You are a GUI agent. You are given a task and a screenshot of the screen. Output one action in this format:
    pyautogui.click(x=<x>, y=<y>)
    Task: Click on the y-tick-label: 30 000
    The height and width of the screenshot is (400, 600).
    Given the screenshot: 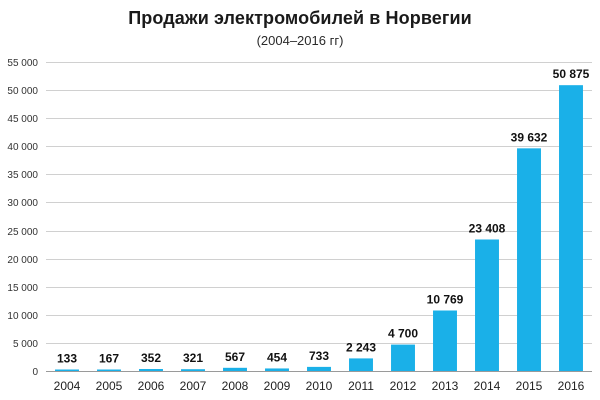 What is the action you would take?
    pyautogui.click(x=22, y=203)
    